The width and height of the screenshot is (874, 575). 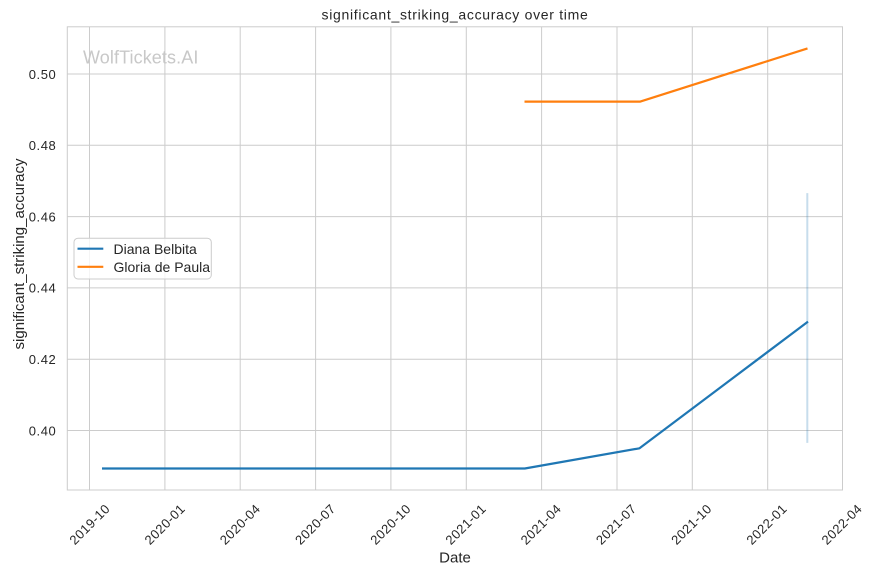 I want to click on svg-text: 0.46, so click(x=43, y=216).